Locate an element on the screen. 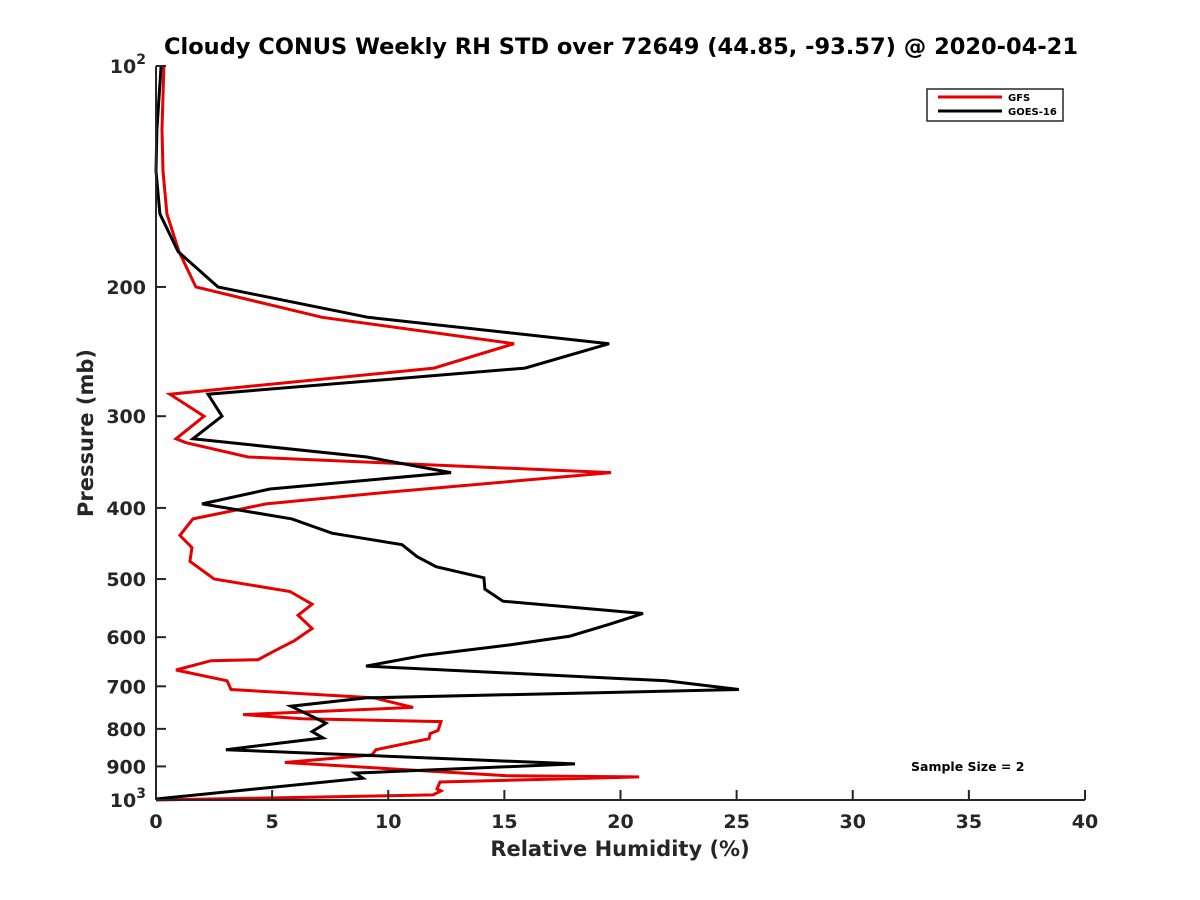 The height and width of the screenshot is (900, 1200). y-tick-label: 800 is located at coordinates (126, 730).